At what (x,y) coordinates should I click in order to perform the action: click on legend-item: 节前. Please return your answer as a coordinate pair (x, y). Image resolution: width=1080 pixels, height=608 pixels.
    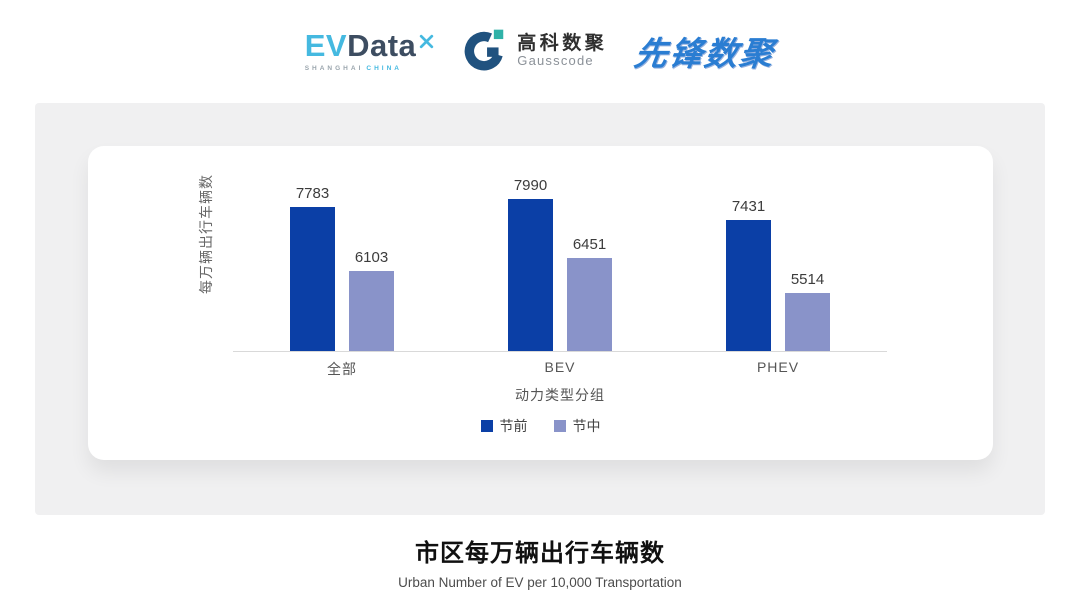
    Looking at the image, I should click on (504, 426).